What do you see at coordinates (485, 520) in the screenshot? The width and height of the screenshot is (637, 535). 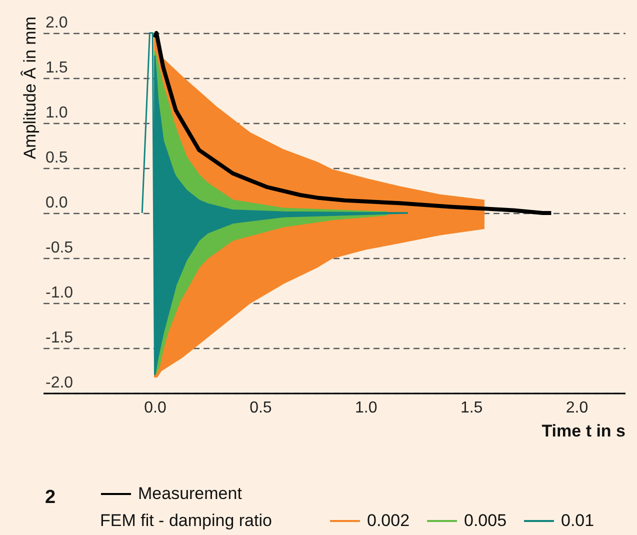 I see `legend-label: 0.005` at bounding box center [485, 520].